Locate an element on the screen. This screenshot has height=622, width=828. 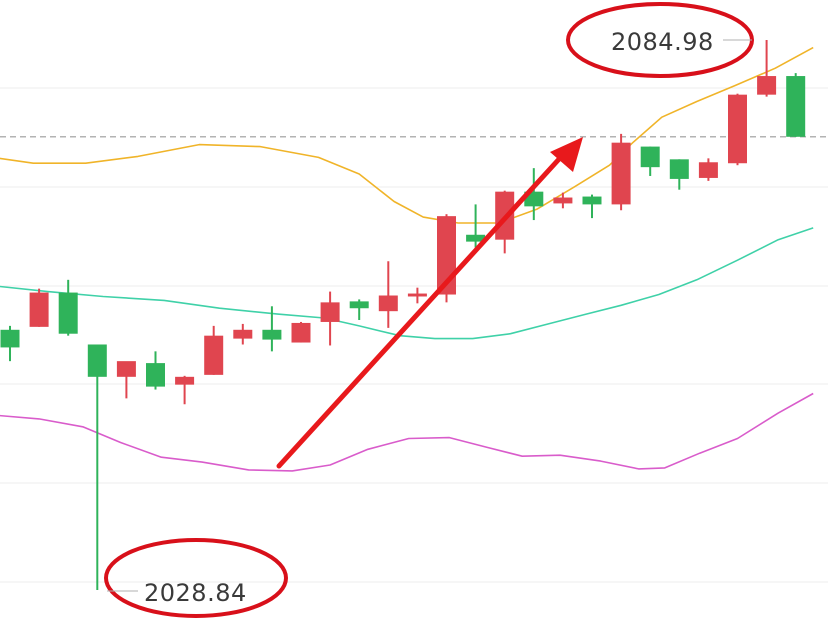
low-price-annotation: 2028.84 is located at coordinates (196, 578).